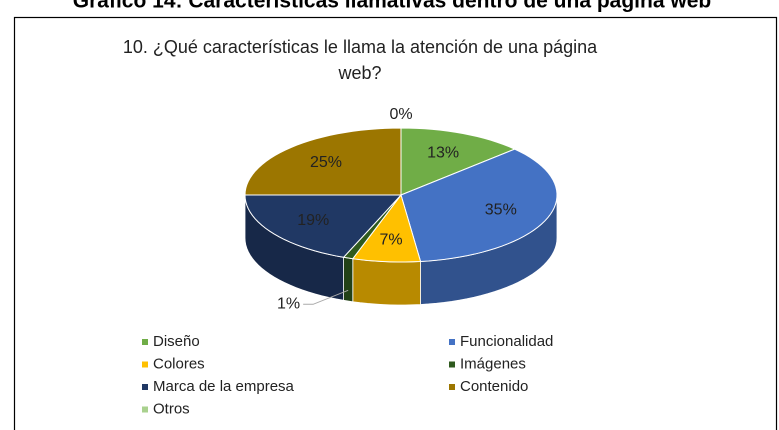  I want to click on data-label: 13%, so click(443, 152).